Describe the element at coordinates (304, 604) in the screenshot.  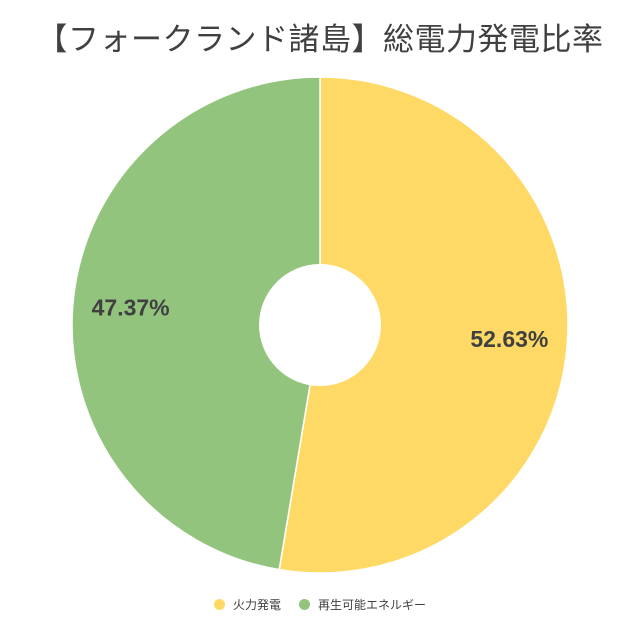
I see `legend-swatch-renewable` at that location.